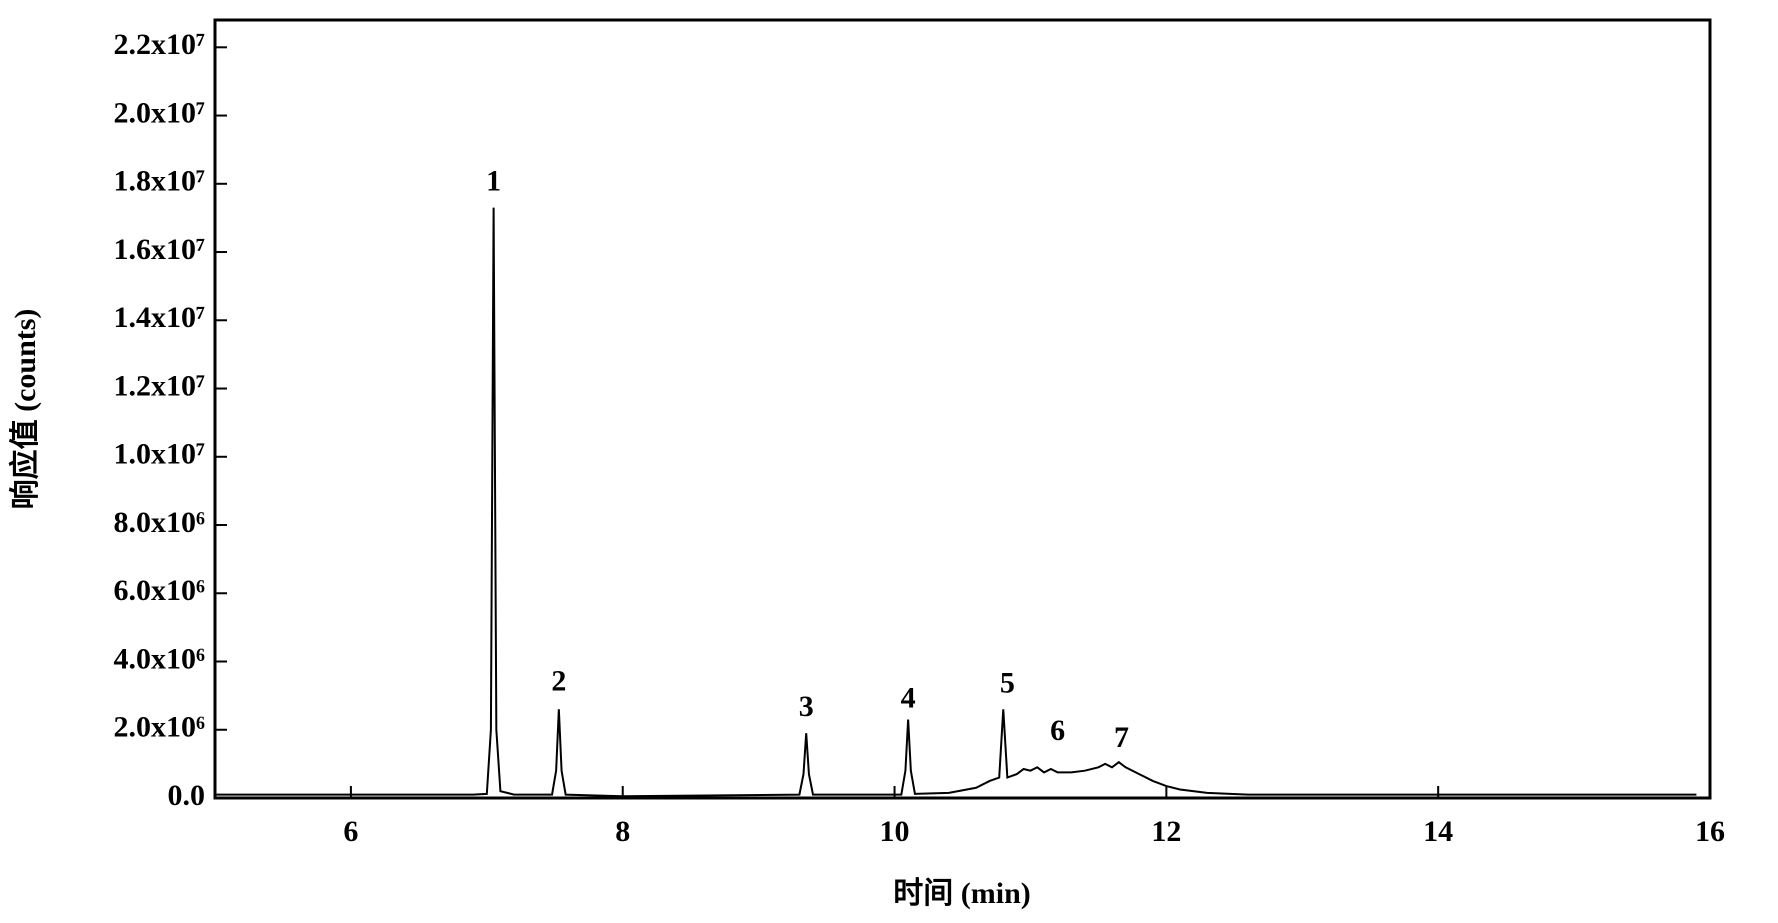 This screenshot has width=1778, height=923. What do you see at coordinates (1121, 737) in the screenshot?
I see `peak-label: 7` at bounding box center [1121, 737].